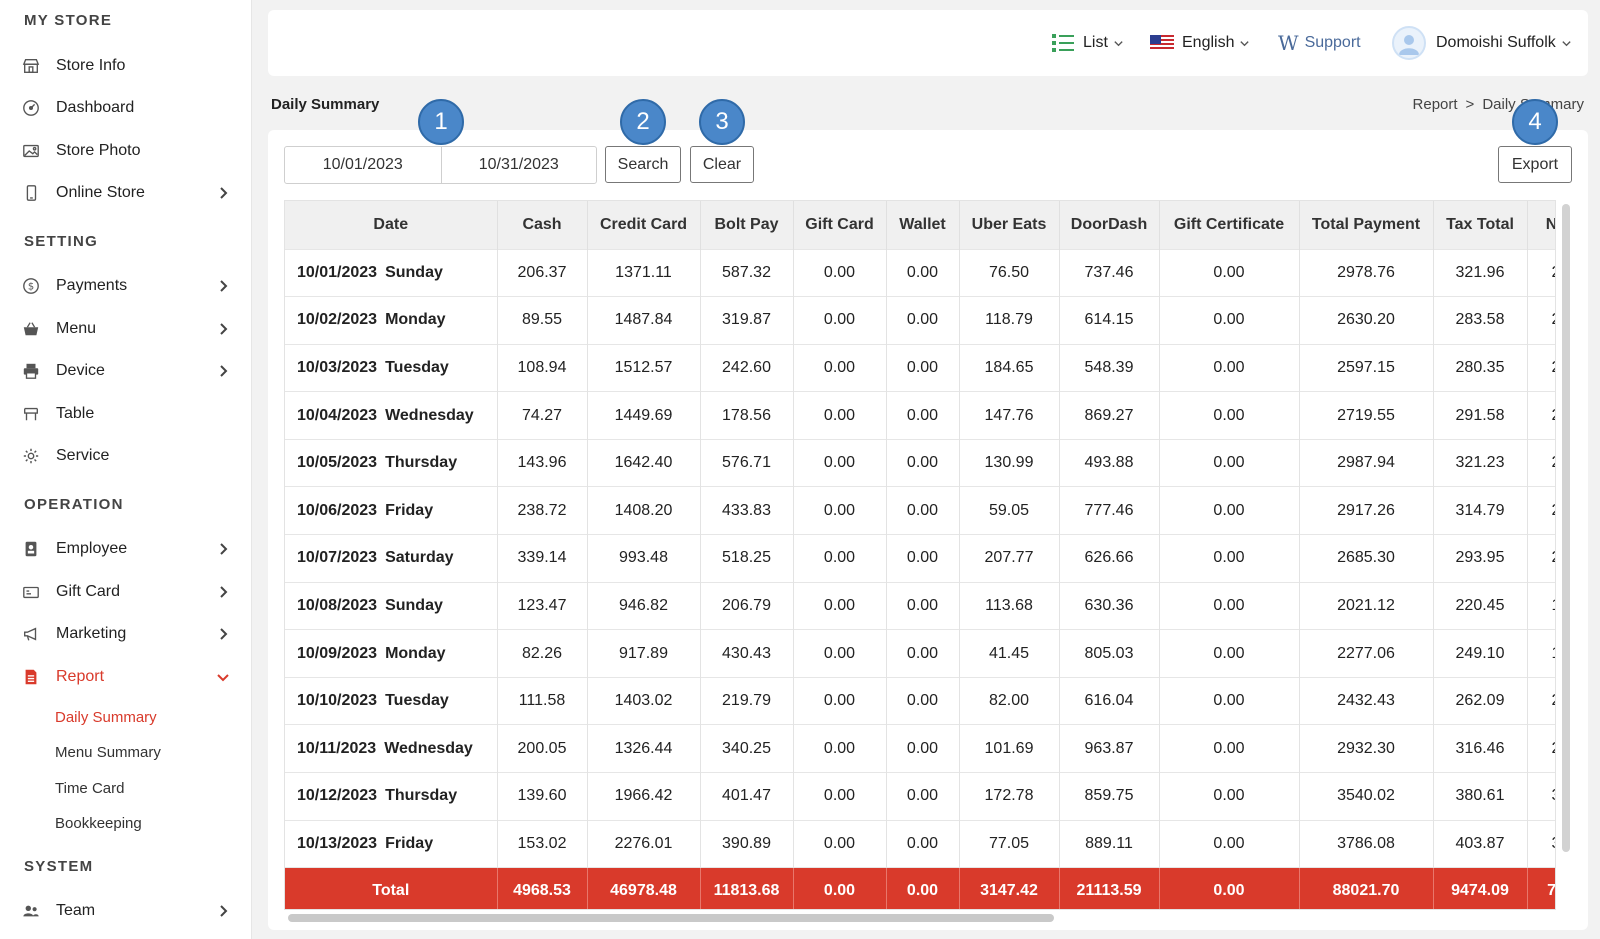 Image resolution: width=1600 pixels, height=939 pixels. I want to click on column-header: Tax Total, so click(1480, 225).